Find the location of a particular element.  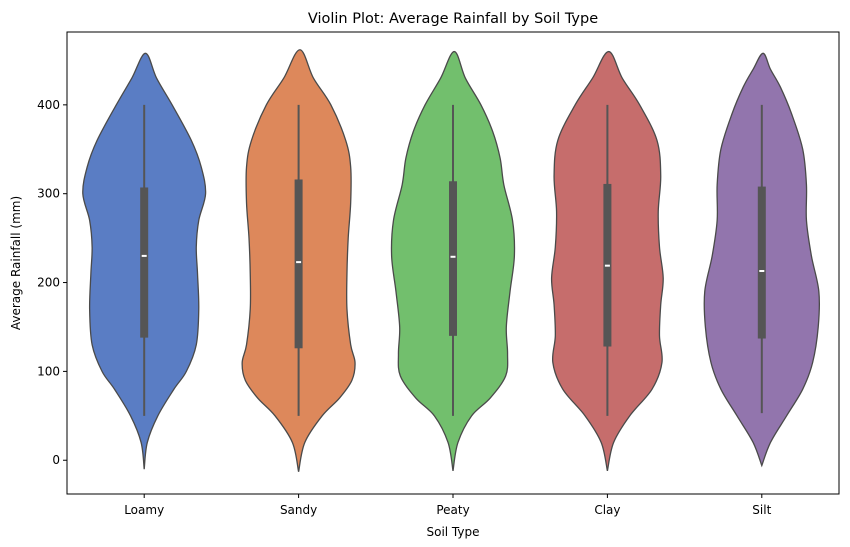

violin-loamy is located at coordinates (144, 261).